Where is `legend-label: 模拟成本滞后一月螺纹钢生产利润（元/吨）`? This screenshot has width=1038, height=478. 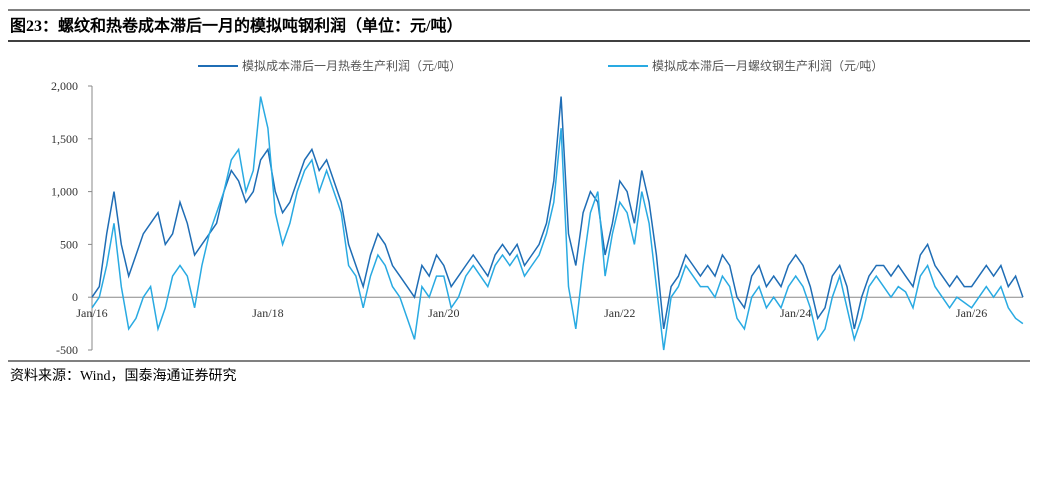
legend-label: 模拟成本滞后一月螺纹钢生产利润（元/吨） is located at coordinates (767, 66).